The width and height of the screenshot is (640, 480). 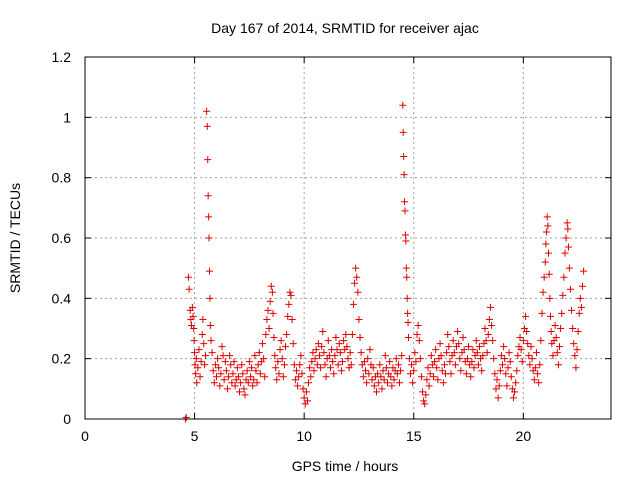 What do you see at coordinates (524, 436) in the screenshot?
I see `x-tick-label: 20` at bounding box center [524, 436].